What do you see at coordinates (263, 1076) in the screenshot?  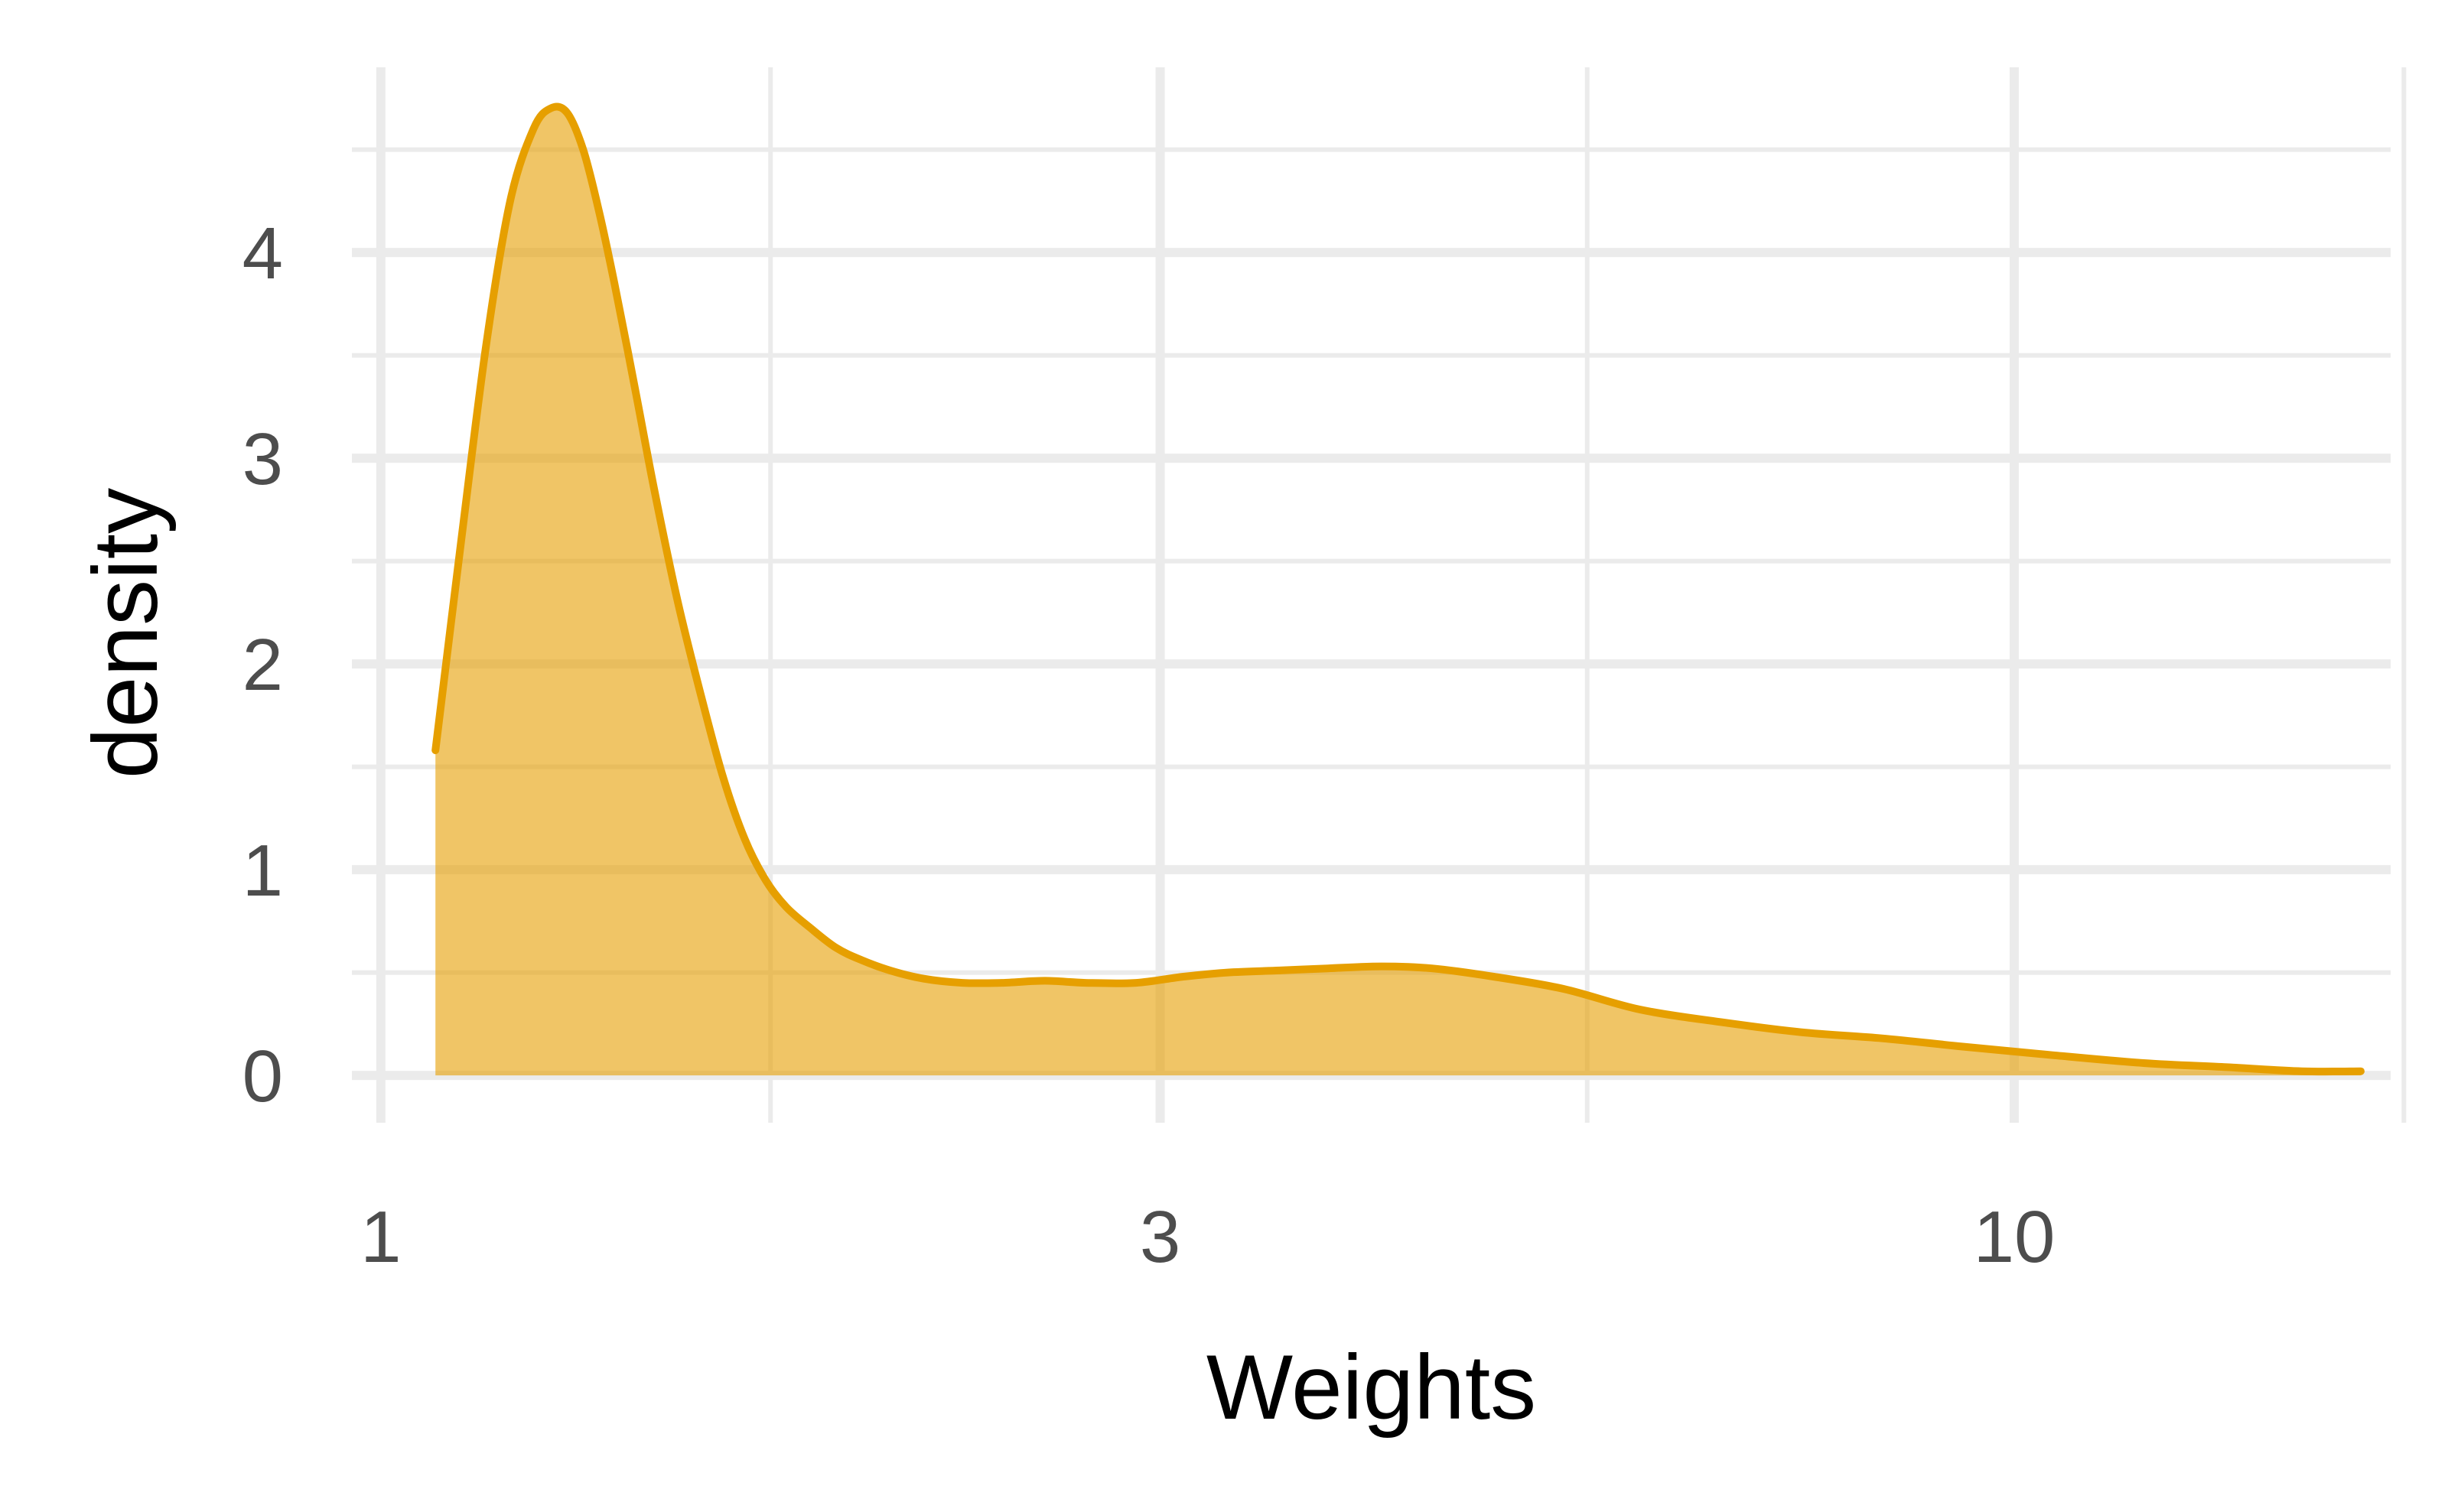 I see `y-tick-label: 0` at bounding box center [263, 1076].